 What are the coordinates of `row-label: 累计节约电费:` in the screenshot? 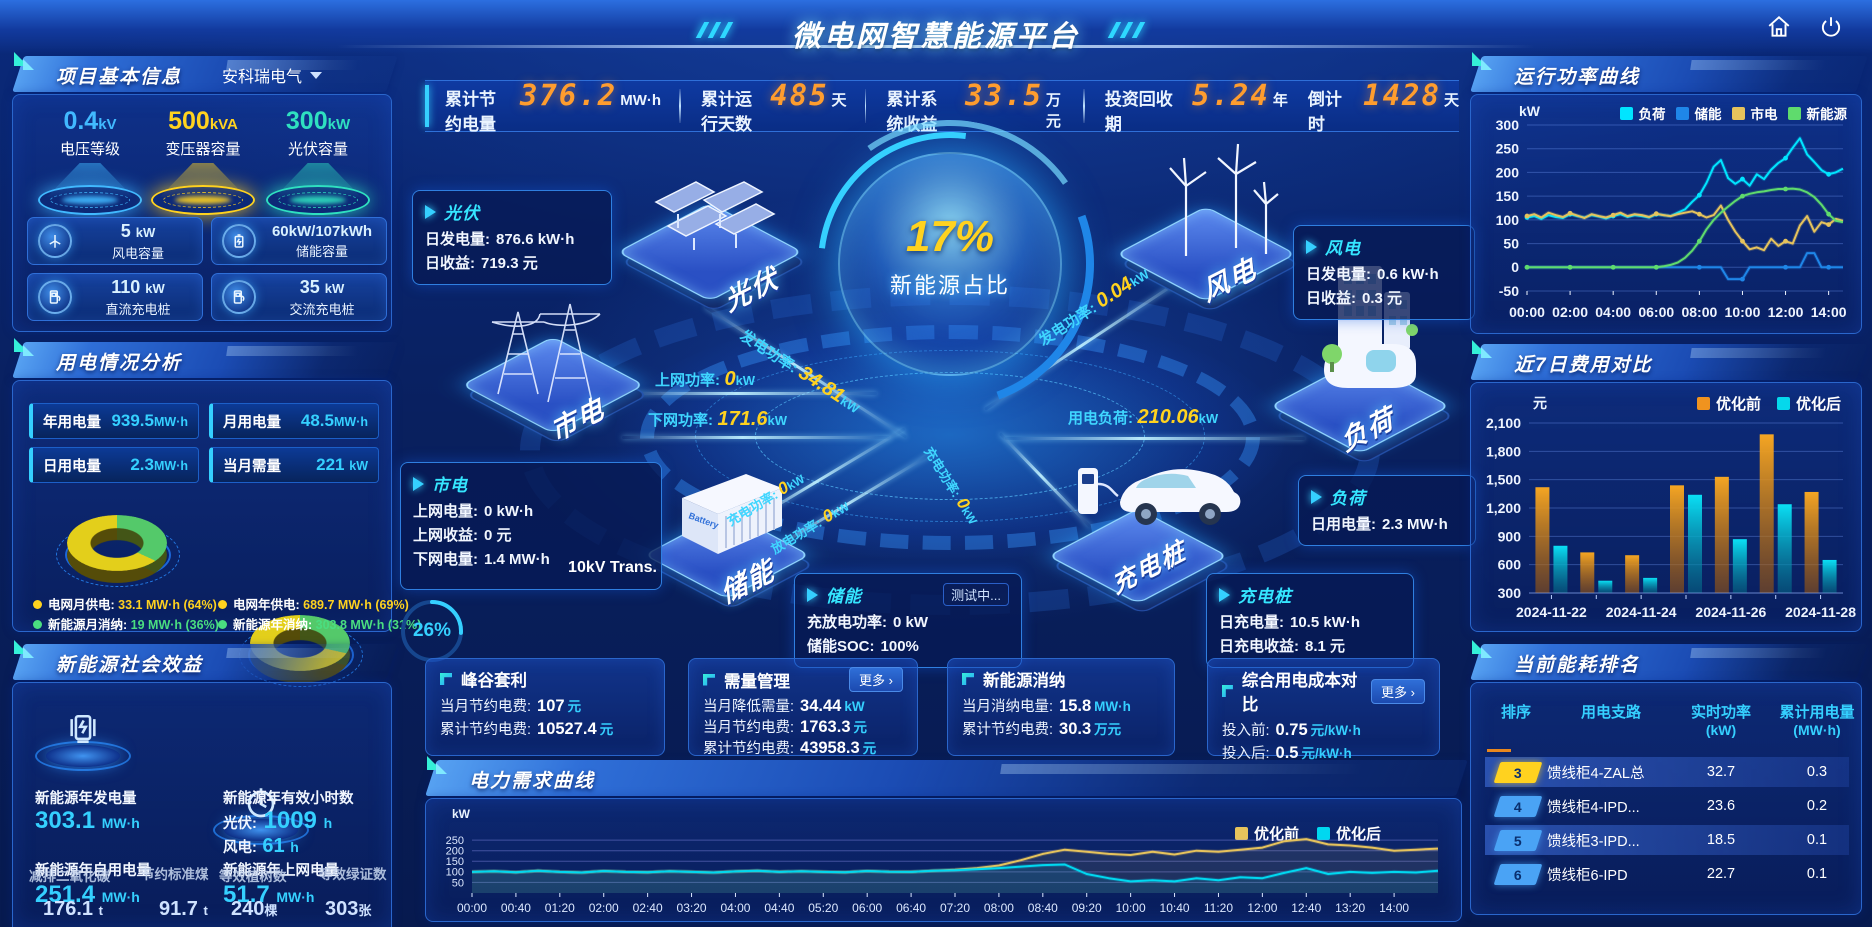 It's located at (749, 749).